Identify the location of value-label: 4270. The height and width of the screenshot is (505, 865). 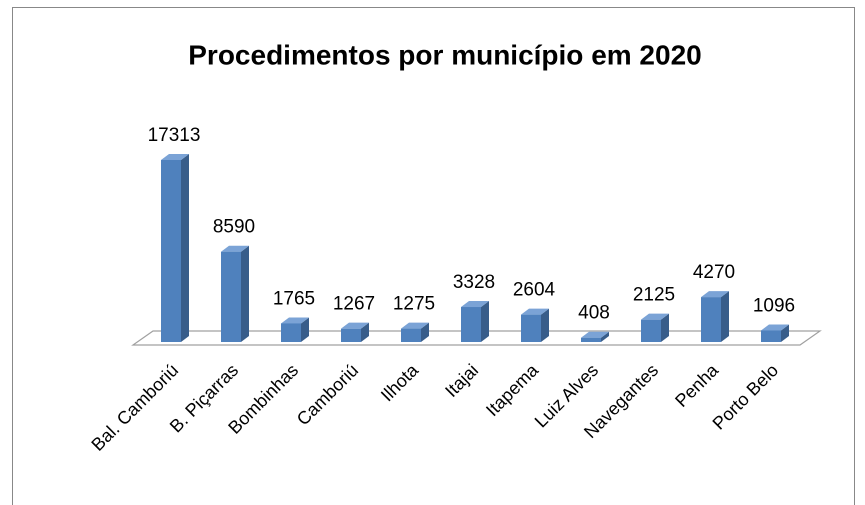
(714, 272).